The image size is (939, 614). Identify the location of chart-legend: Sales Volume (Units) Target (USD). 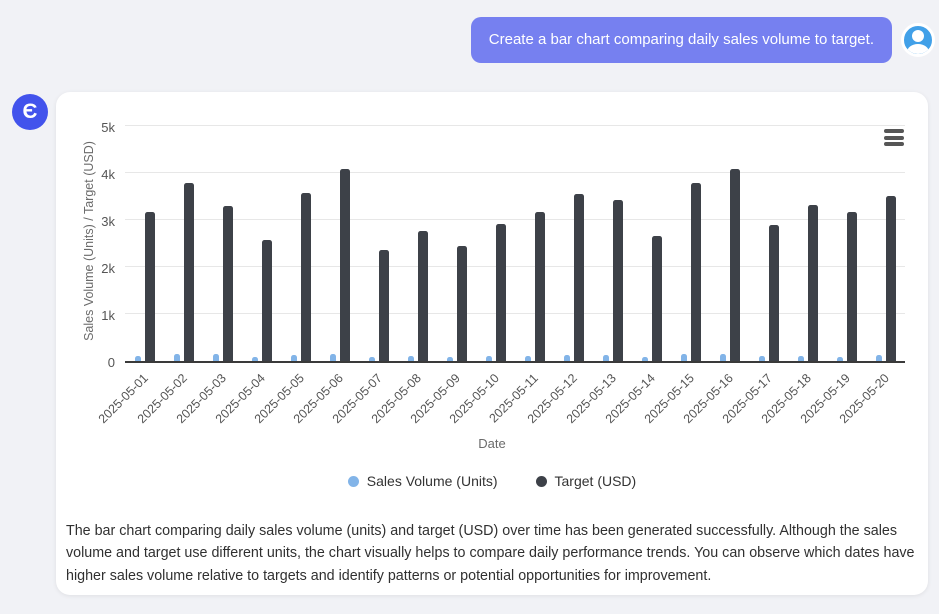
(492, 481).